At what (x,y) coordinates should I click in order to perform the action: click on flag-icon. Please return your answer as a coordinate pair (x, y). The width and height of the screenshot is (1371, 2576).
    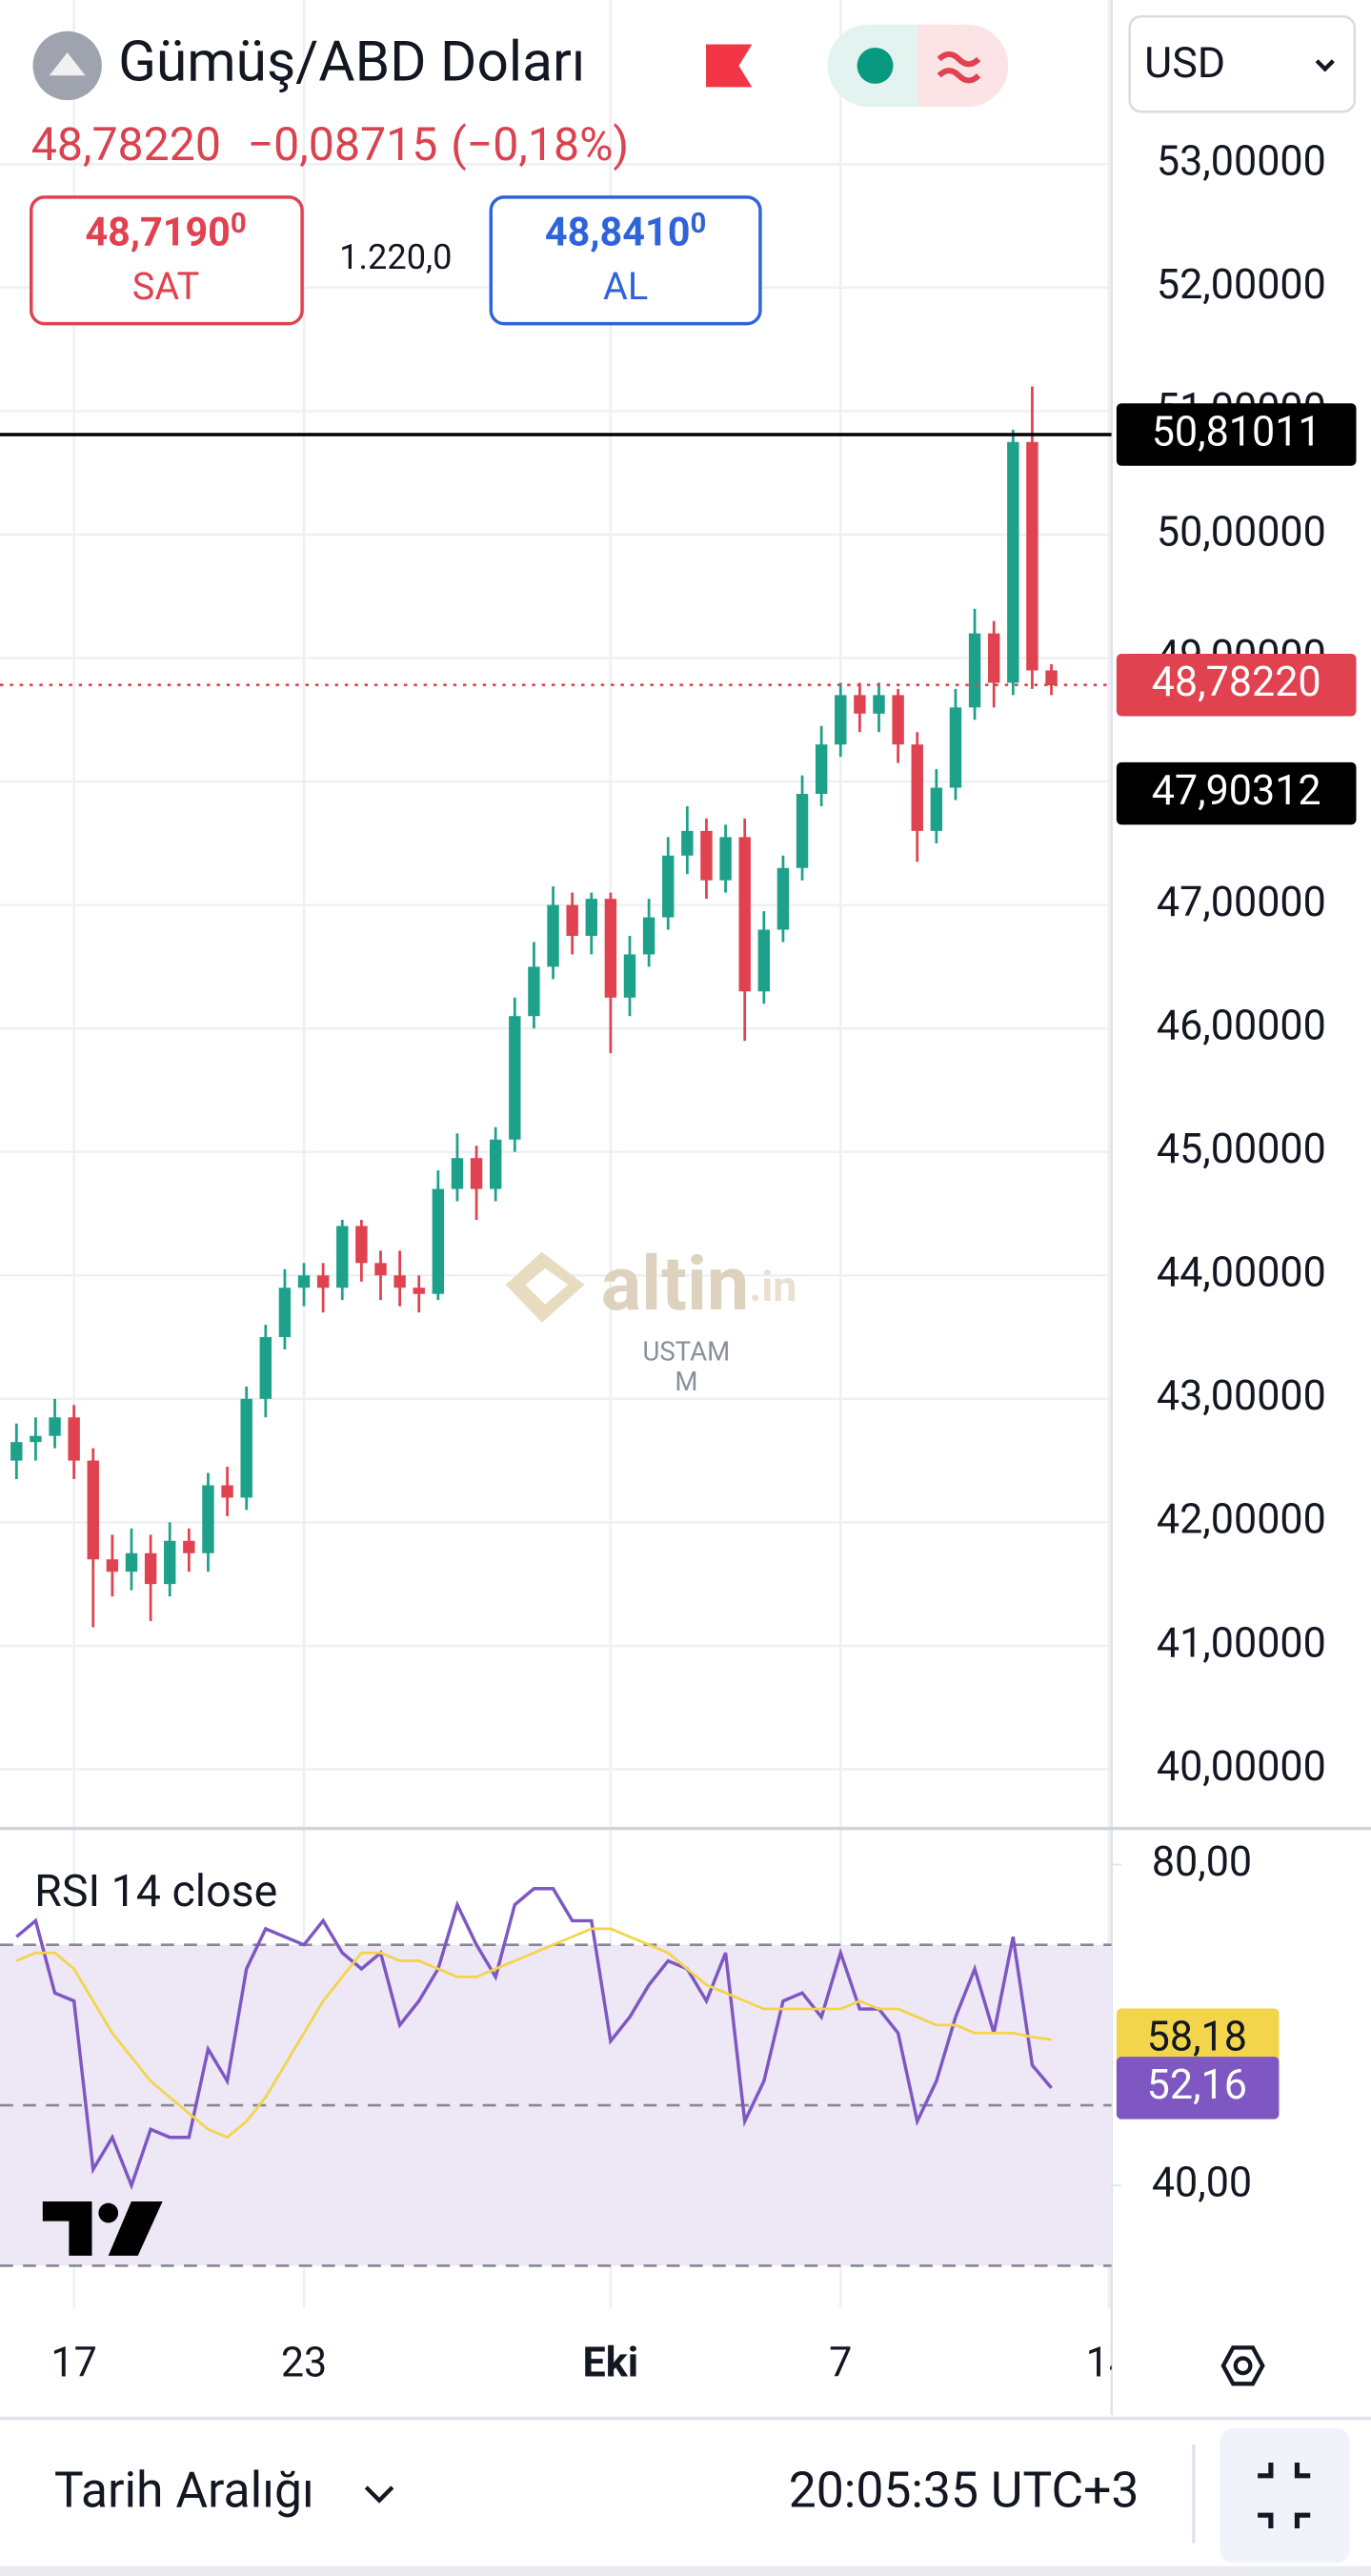
    Looking at the image, I should click on (730, 66).